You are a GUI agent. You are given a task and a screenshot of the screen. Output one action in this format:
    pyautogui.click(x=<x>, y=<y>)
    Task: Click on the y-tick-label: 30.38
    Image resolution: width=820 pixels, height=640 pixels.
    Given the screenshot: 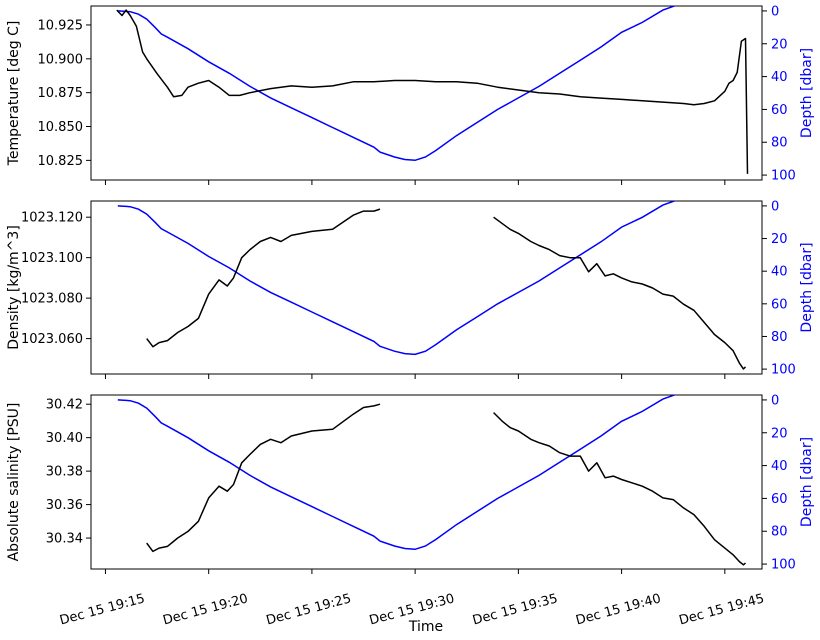 What is the action you would take?
    pyautogui.click(x=64, y=472)
    